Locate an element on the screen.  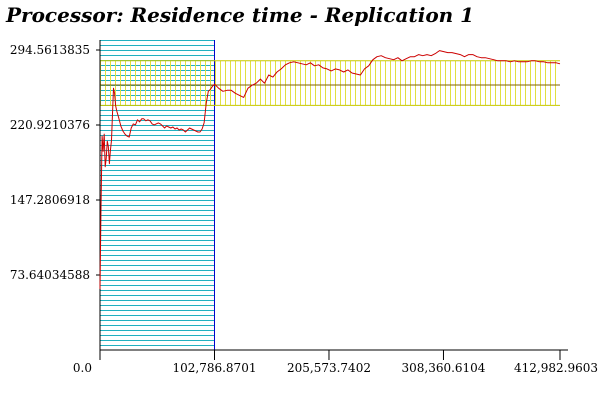
confidence-band is located at coordinates (330, 83).